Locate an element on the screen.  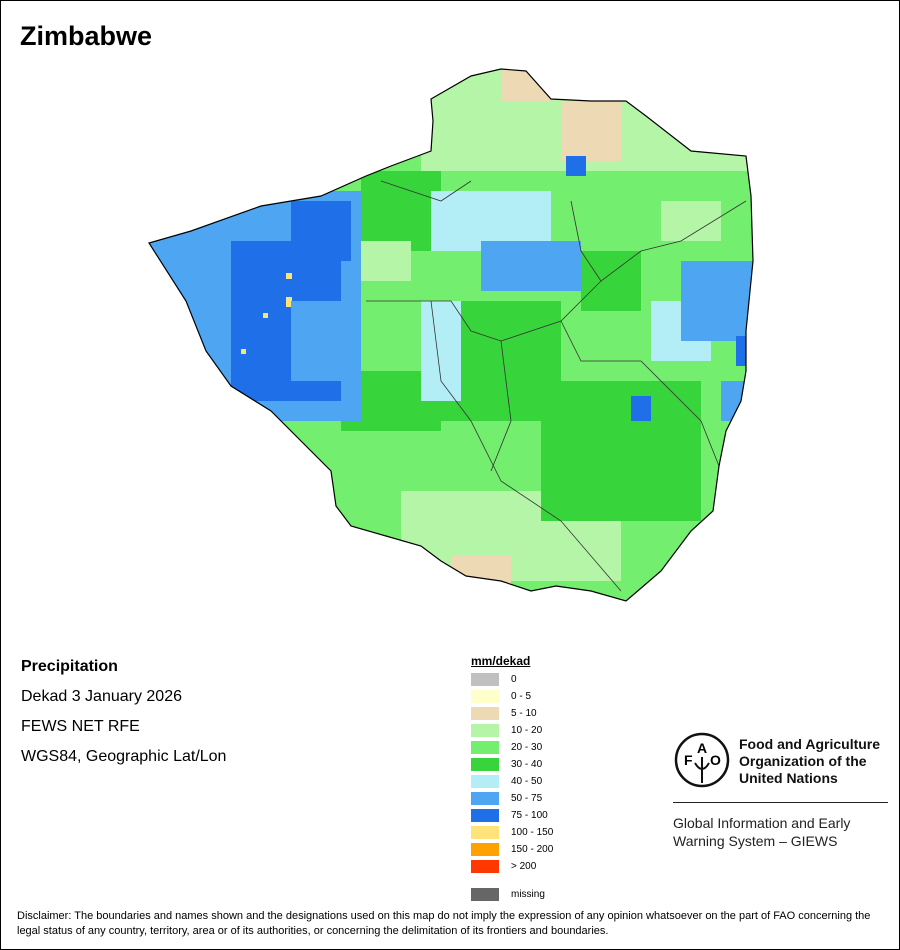
legend-item: > 200 is located at coordinates (512, 866).